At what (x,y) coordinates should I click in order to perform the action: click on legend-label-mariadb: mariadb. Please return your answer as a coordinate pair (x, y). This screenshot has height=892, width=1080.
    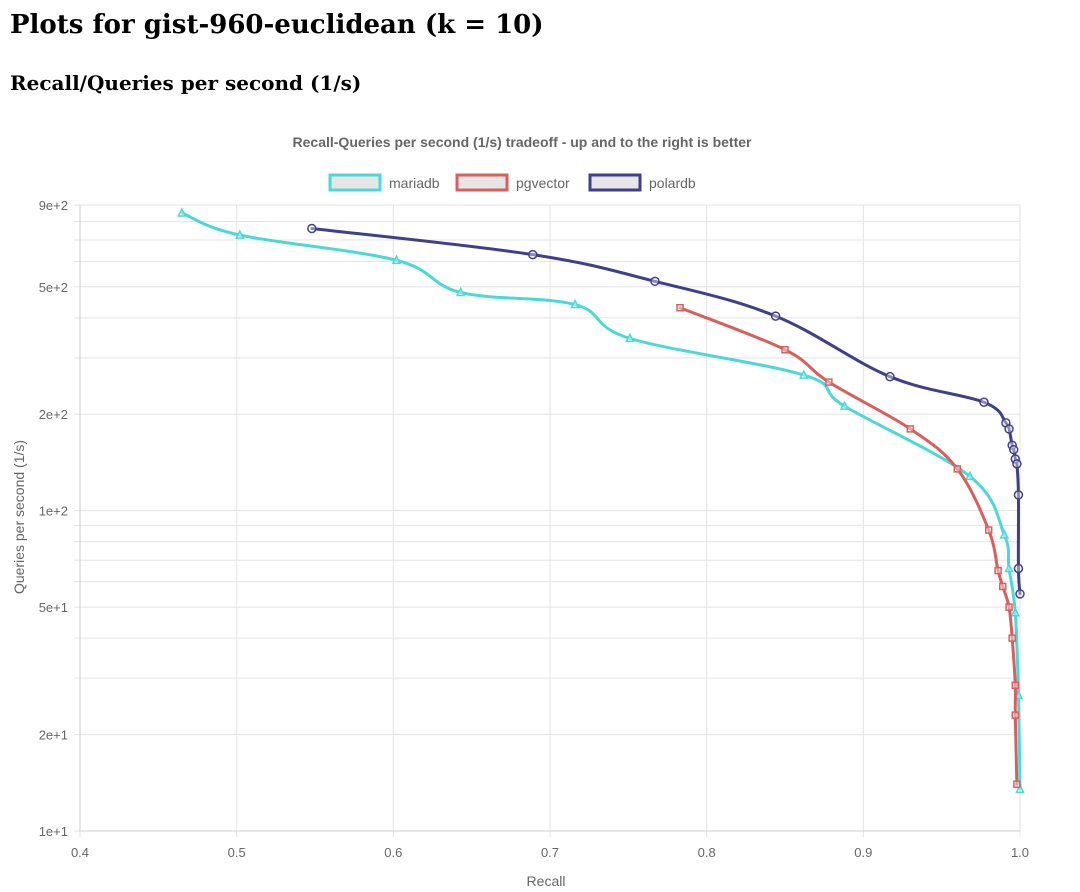
    Looking at the image, I should click on (414, 183).